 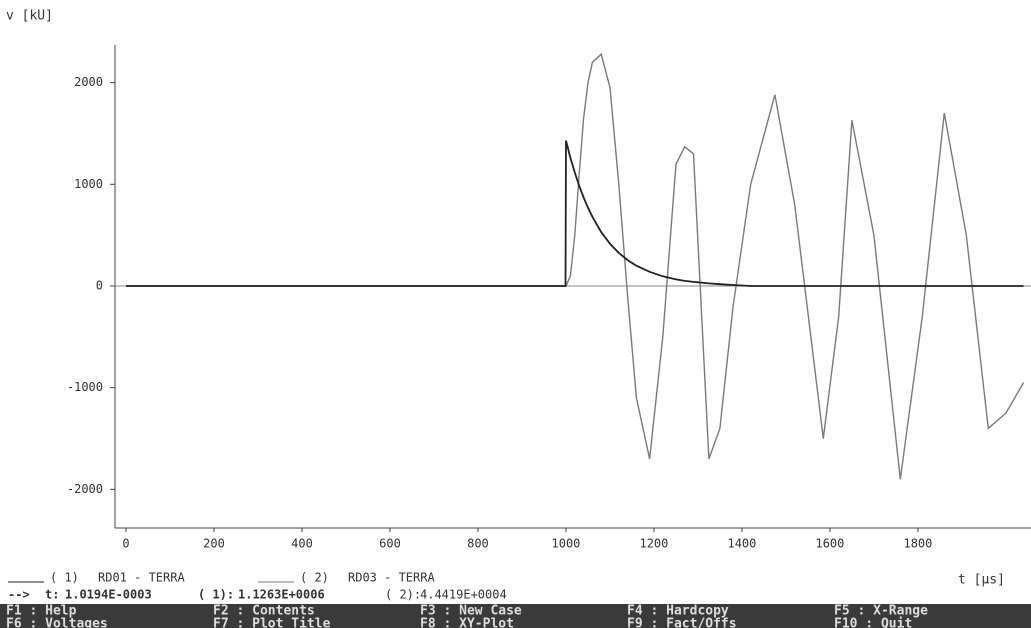 I want to click on menu-item: F6 : Voltages, so click(x=57, y=622).